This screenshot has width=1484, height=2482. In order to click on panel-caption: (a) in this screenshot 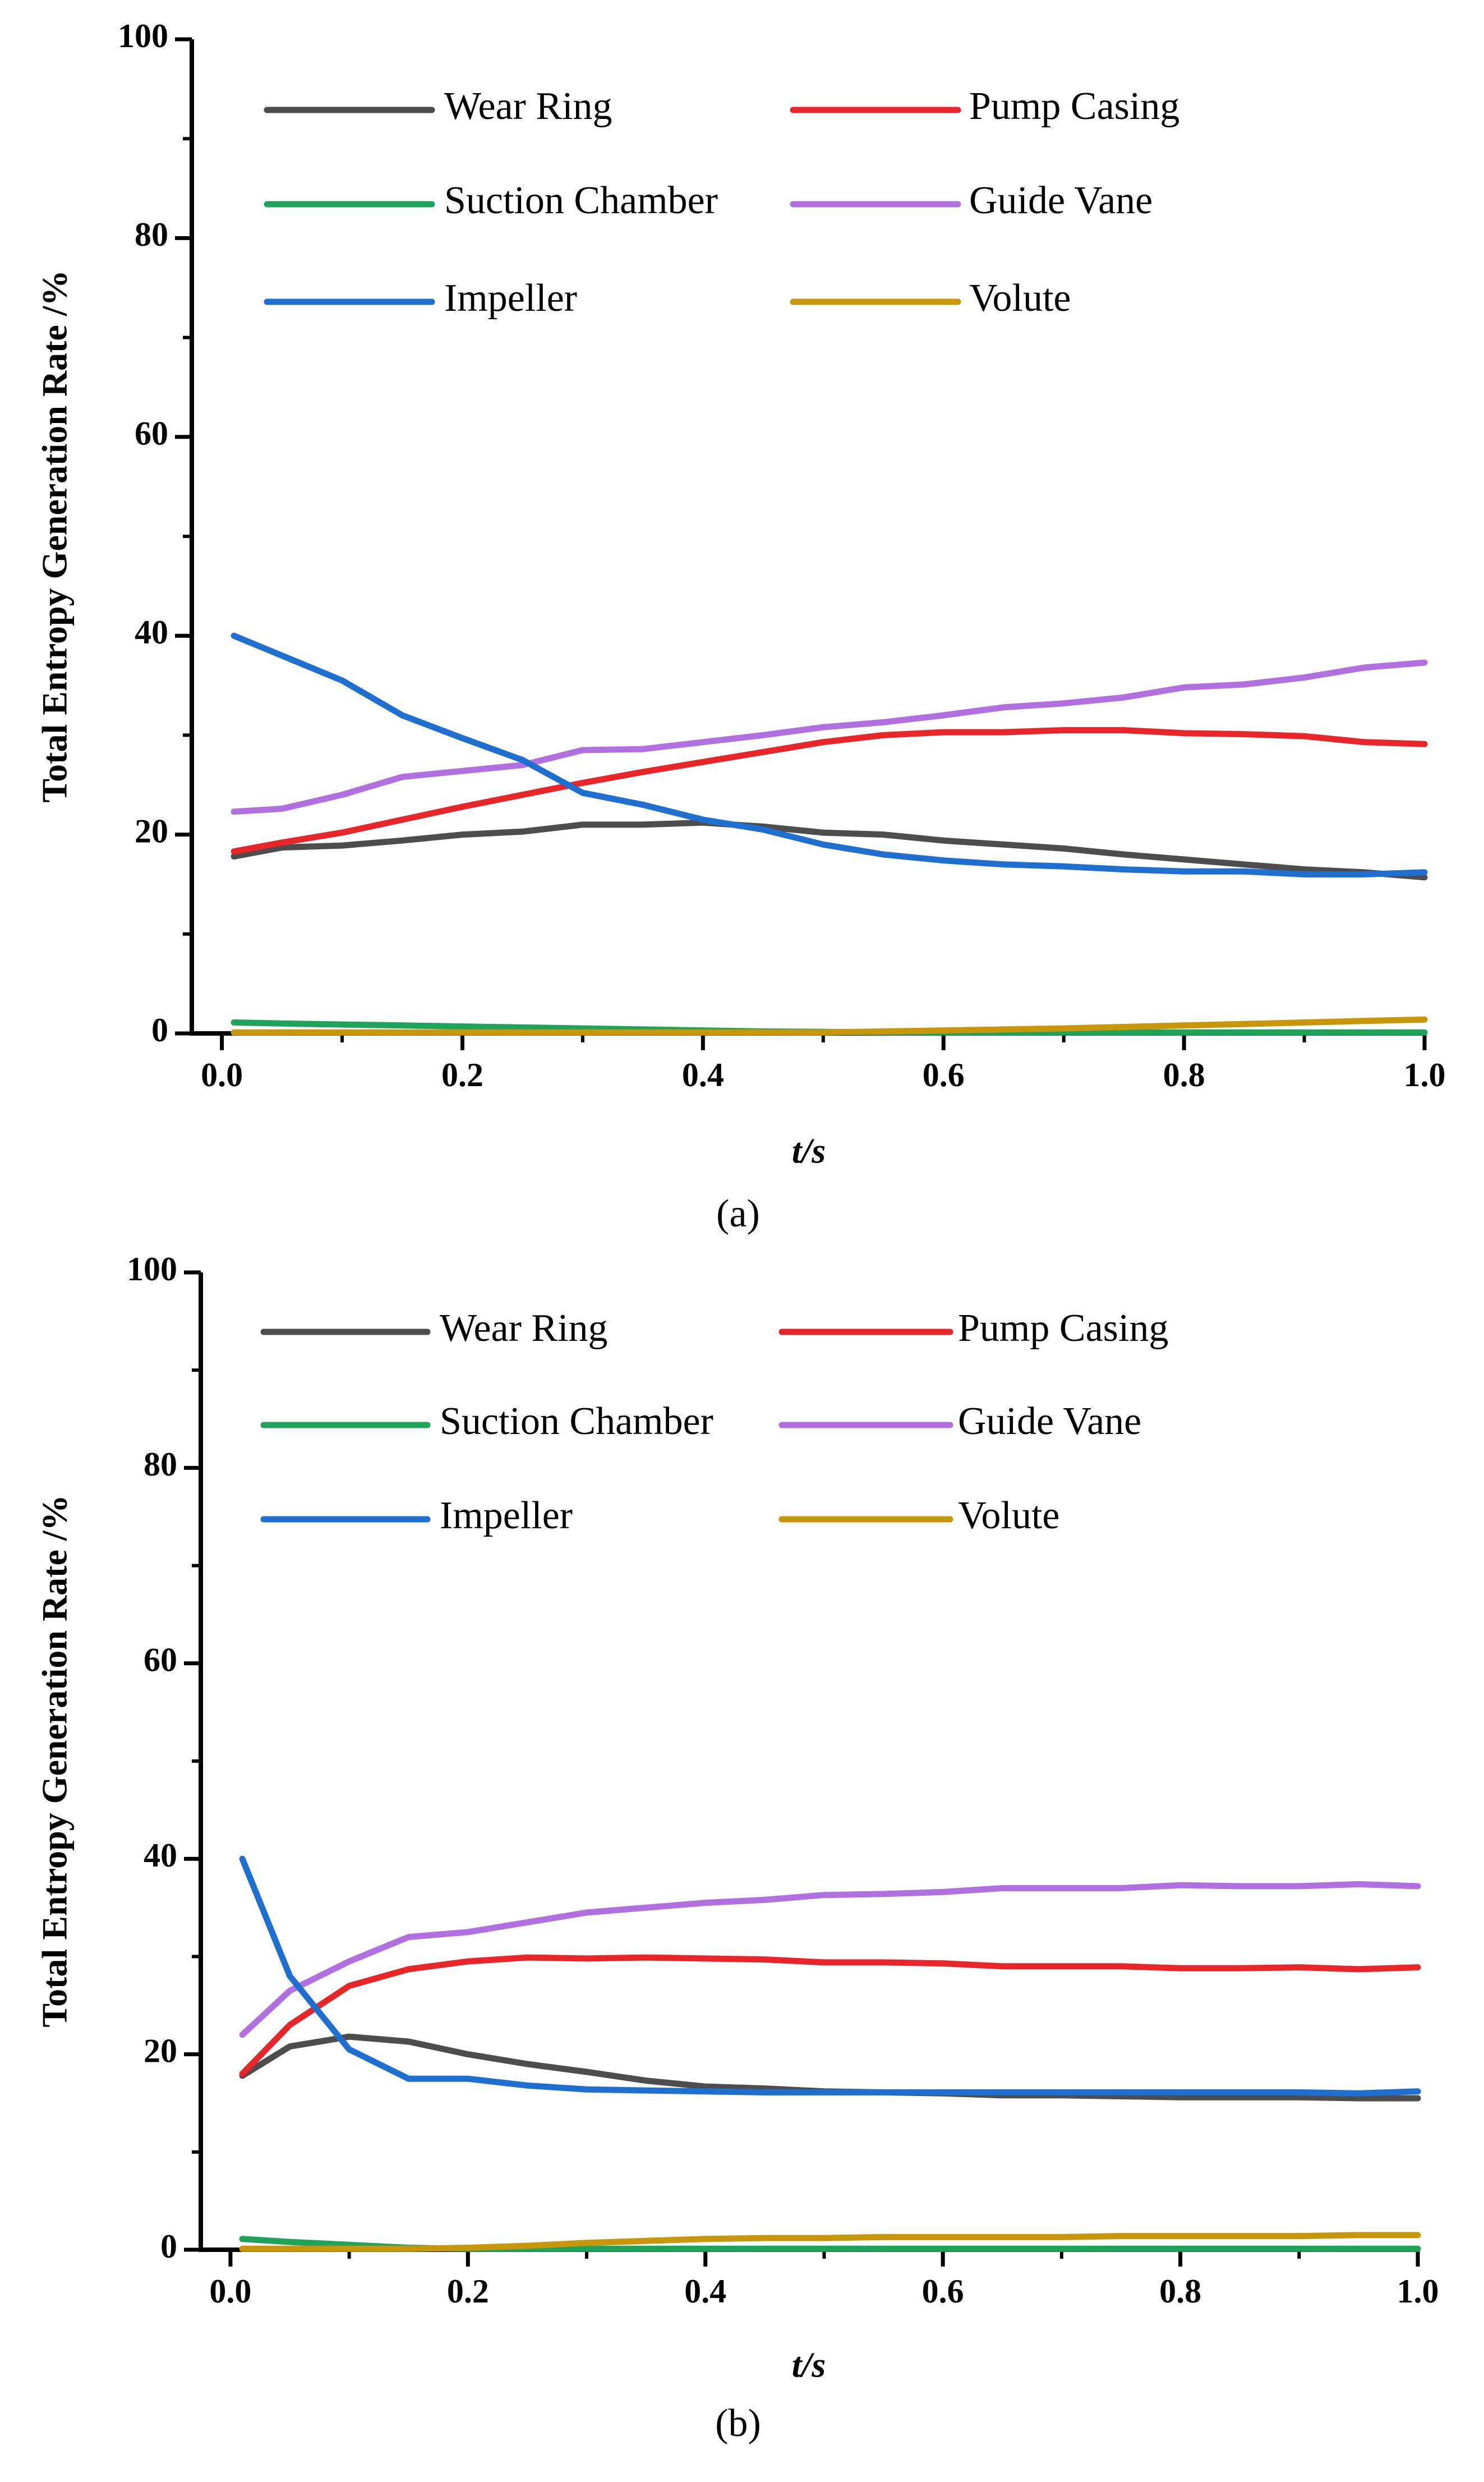, I will do `click(738, 1213)`.